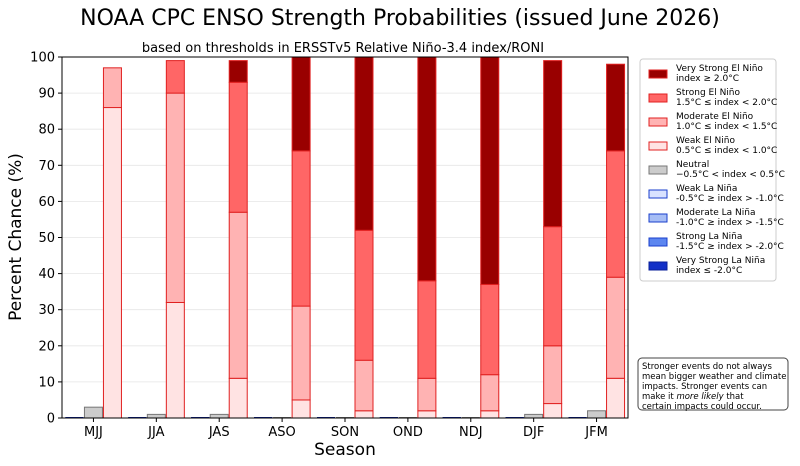  I want to click on note-line: Stronger events do not always, so click(707, 367).